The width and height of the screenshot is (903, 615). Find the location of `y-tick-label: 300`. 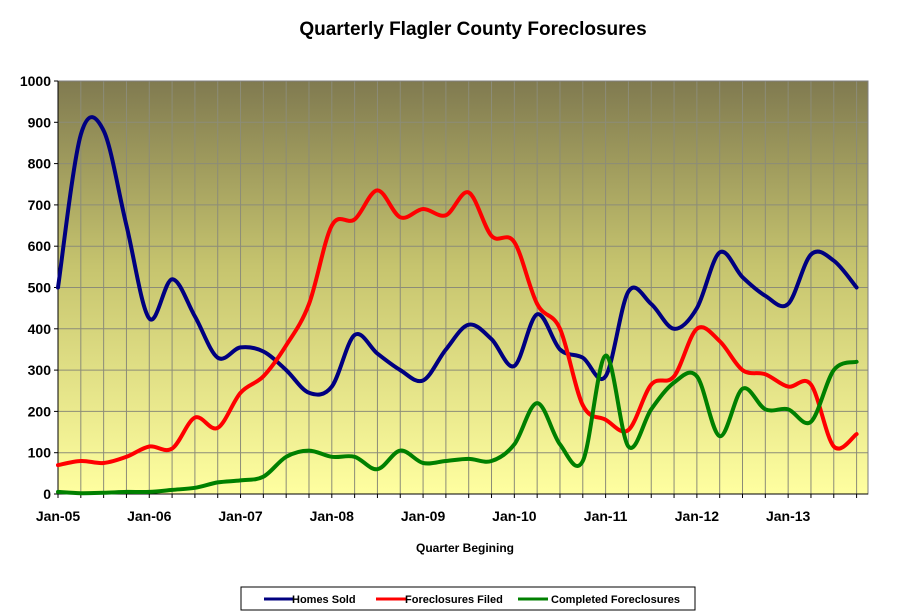

y-tick-label: 300 is located at coordinates (40, 370).